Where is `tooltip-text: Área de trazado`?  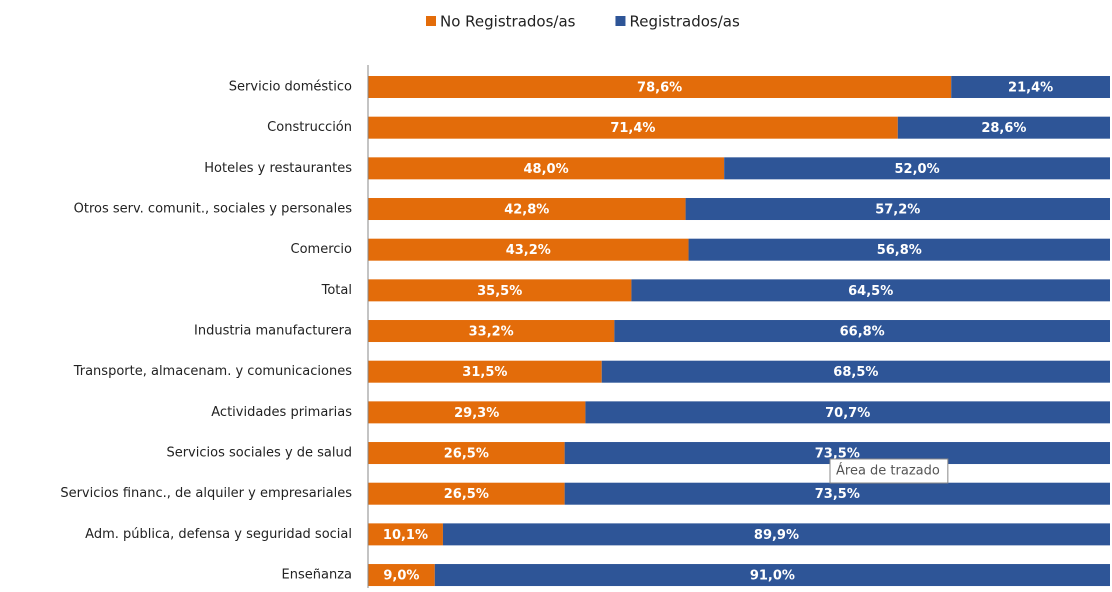 tooltip-text: Área de trazado is located at coordinates (888, 471).